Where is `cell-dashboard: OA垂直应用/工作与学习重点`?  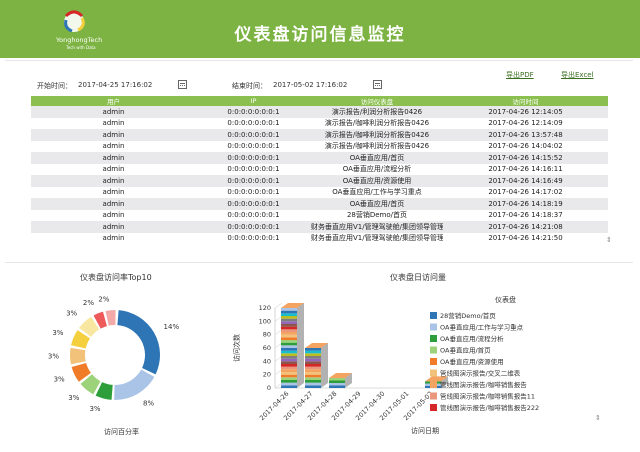
cell-dashboard: OA垂直应用/工作与学习重点 is located at coordinates (377, 192).